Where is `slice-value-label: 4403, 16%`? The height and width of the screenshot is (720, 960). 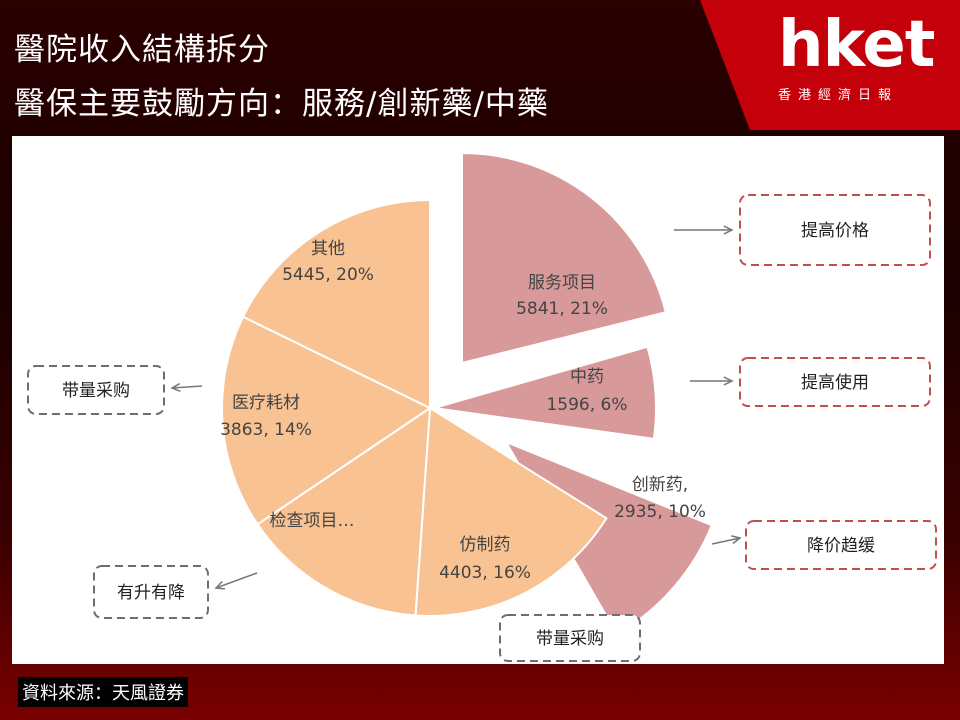 slice-value-label: 4403, 16% is located at coordinates (485, 573).